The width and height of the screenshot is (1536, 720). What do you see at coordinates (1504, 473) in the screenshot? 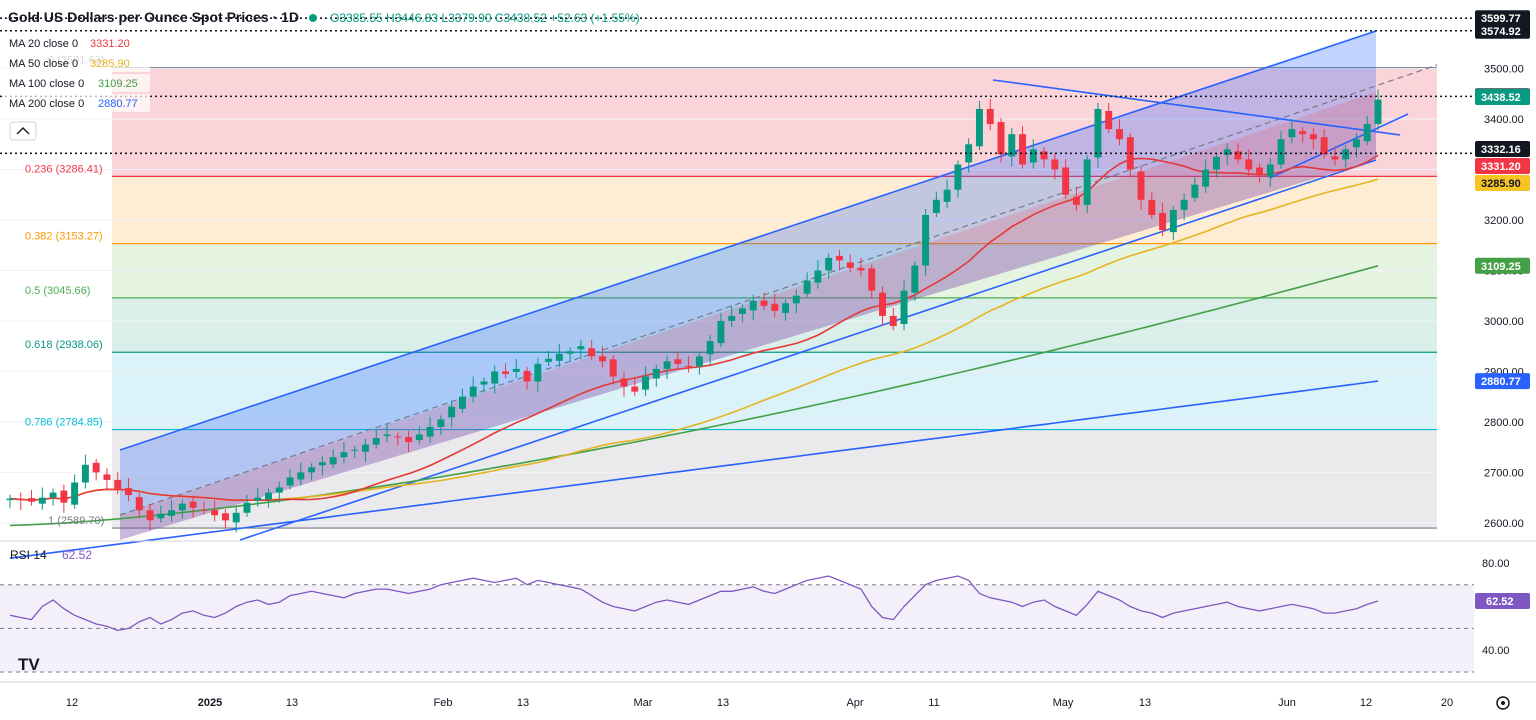
I see `price-tick: 2700.00` at bounding box center [1504, 473].